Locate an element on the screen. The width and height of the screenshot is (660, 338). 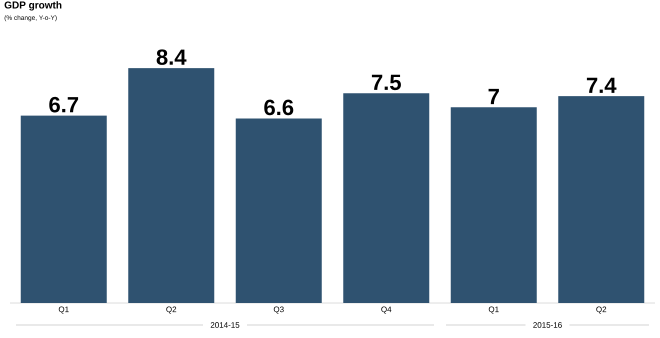
data-label: 6.6 is located at coordinates (279, 108).